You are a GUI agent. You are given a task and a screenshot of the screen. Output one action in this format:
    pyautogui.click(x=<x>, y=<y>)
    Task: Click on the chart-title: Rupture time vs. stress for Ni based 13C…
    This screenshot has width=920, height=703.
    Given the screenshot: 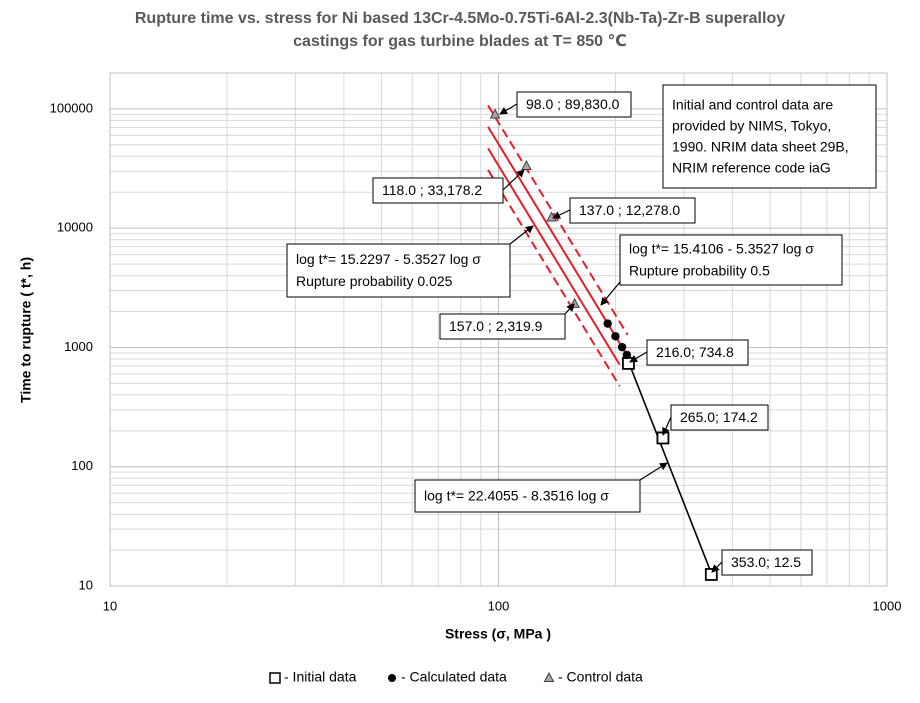 What is the action you would take?
    pyautogui.click(x=460, y=18)
    